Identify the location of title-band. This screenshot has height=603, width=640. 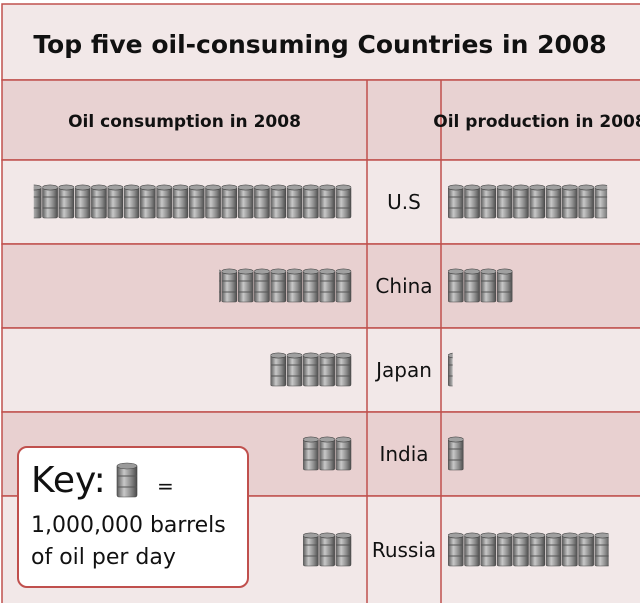
(320, 42).